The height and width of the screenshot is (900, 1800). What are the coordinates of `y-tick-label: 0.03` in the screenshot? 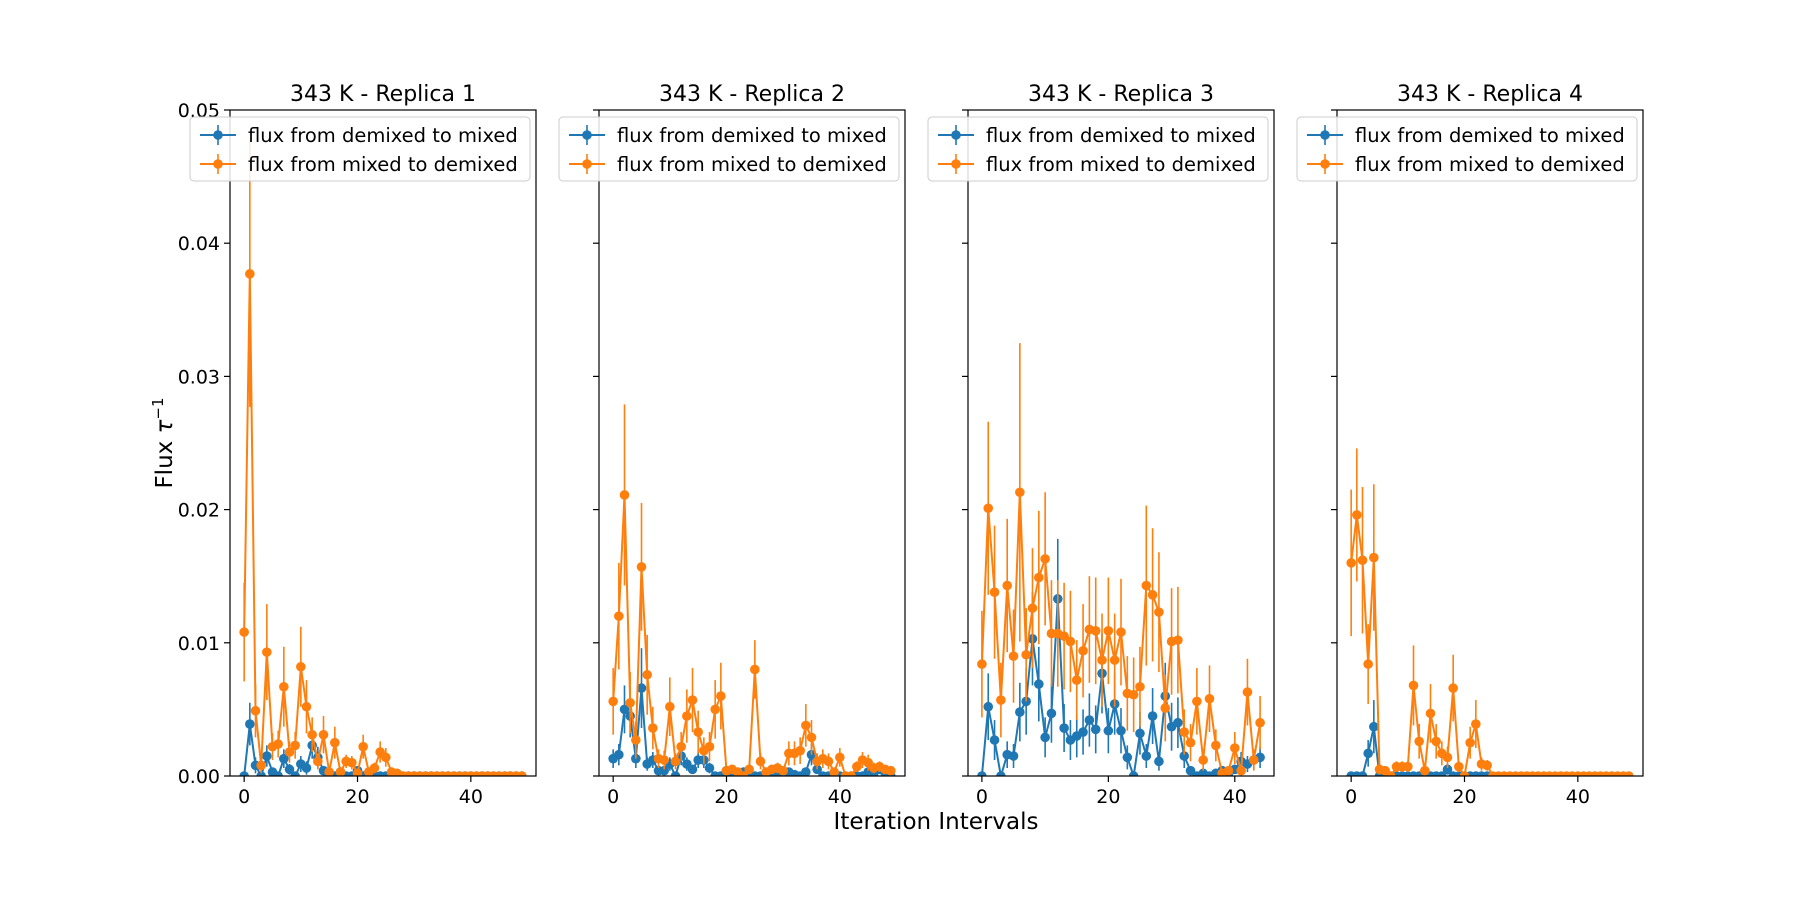 It's located at (199, 377).